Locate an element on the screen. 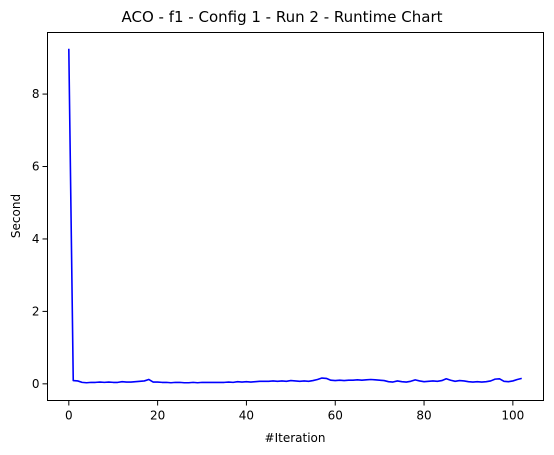 The width and height of the screenshot is (554, 455). y-axis-label: Second is located at coordinates (16, 216).